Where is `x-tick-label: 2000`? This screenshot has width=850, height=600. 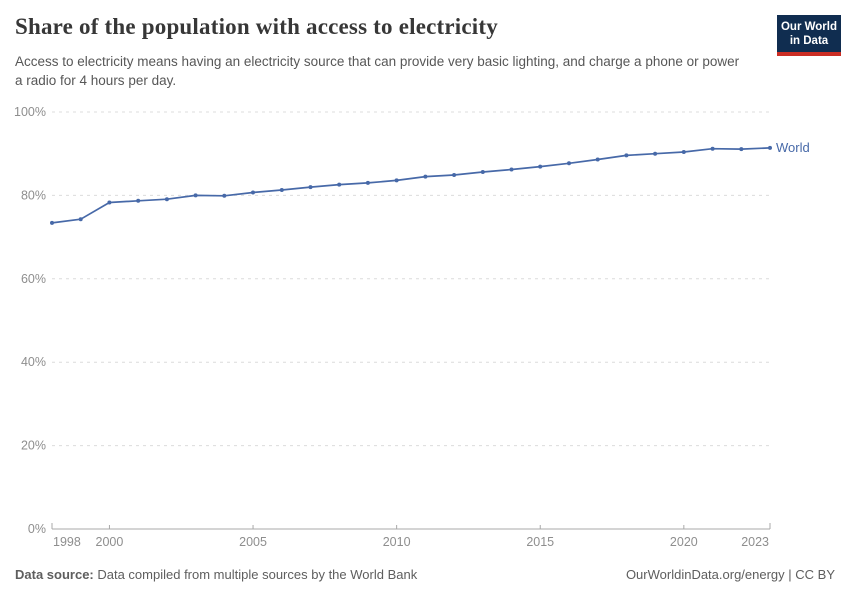
x-tick-label: 2000 is located at coordinates (110, 542).